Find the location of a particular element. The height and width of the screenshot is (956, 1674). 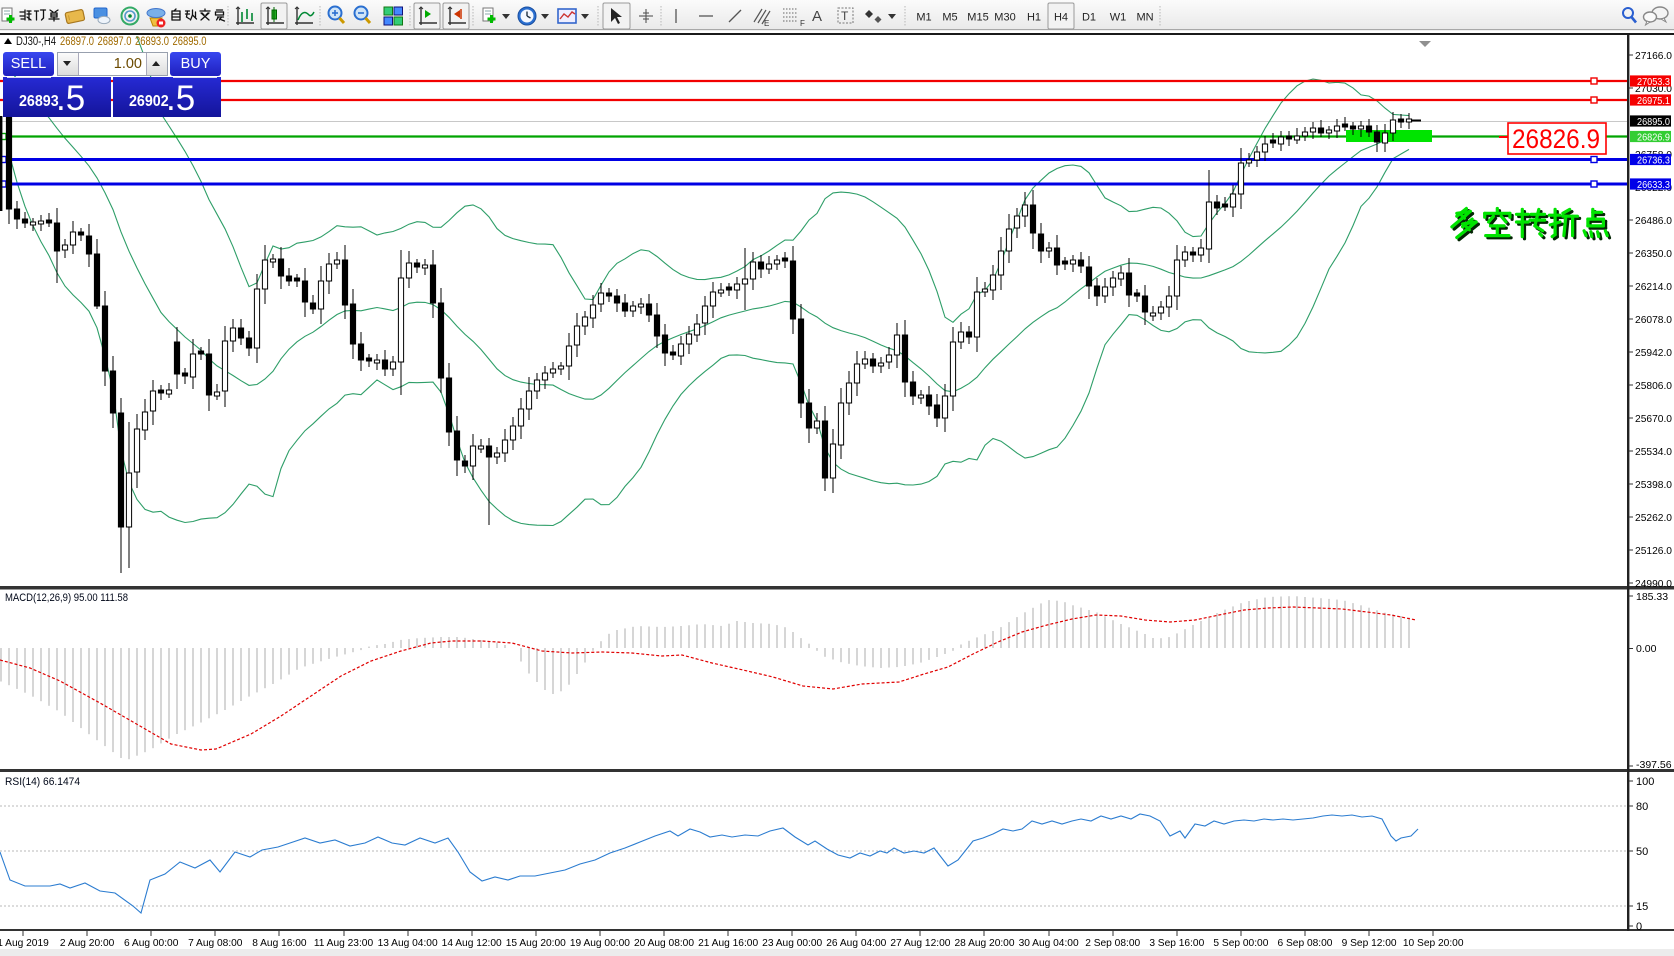

svg-text: 13 Aug 04:00 is located at coordinates (408, 943).